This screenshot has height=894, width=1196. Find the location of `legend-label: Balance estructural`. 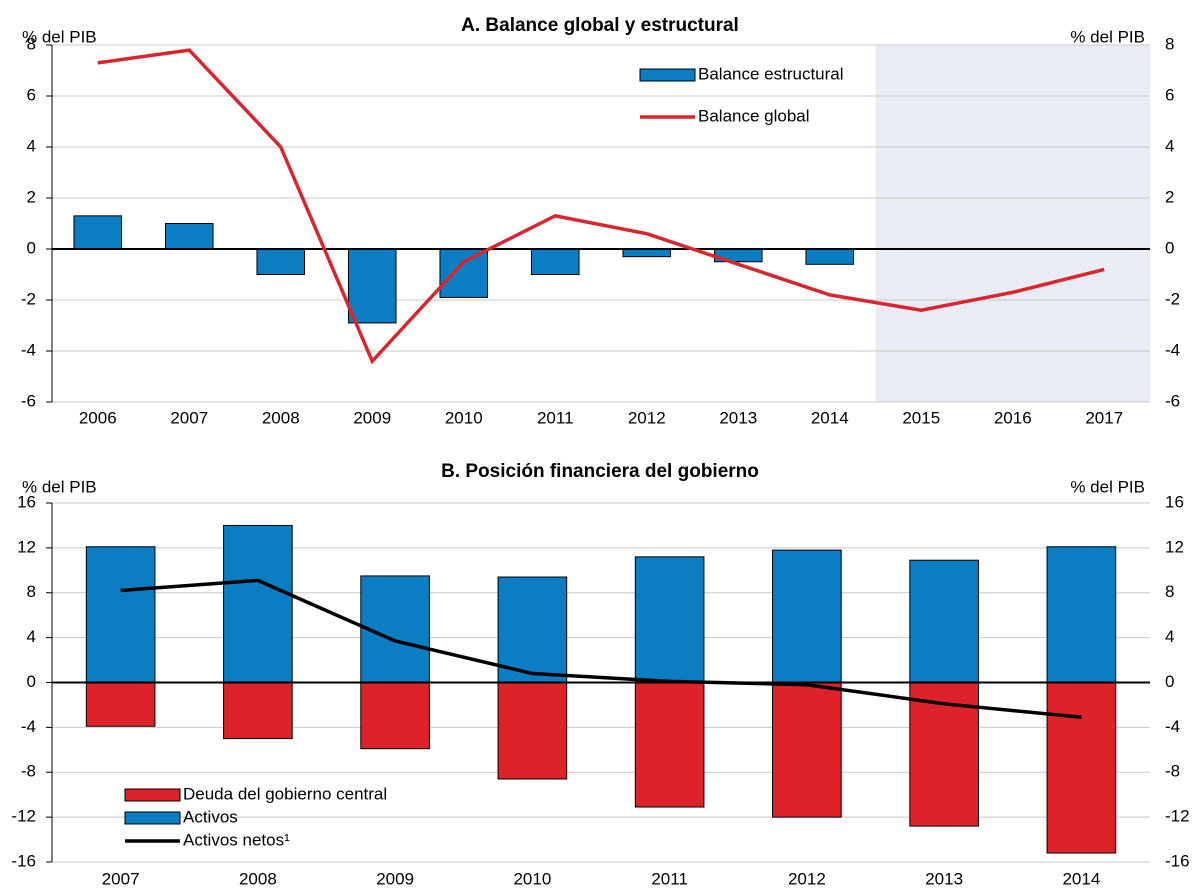

legend-label: Balance estructural is located at coordinates (771, 73).